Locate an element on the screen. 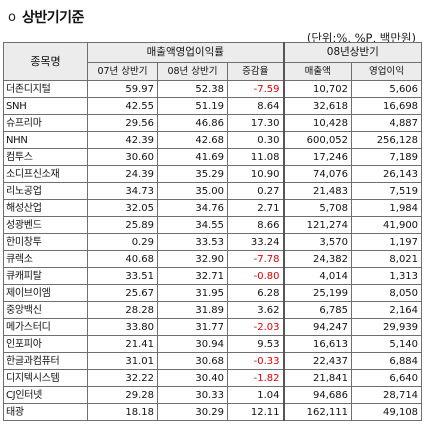 This screenshot has width=424, height=443. table-row: 한미창투 0.29 33.53 33.24 3,570 1,197 is located at coordinates (213, 242).